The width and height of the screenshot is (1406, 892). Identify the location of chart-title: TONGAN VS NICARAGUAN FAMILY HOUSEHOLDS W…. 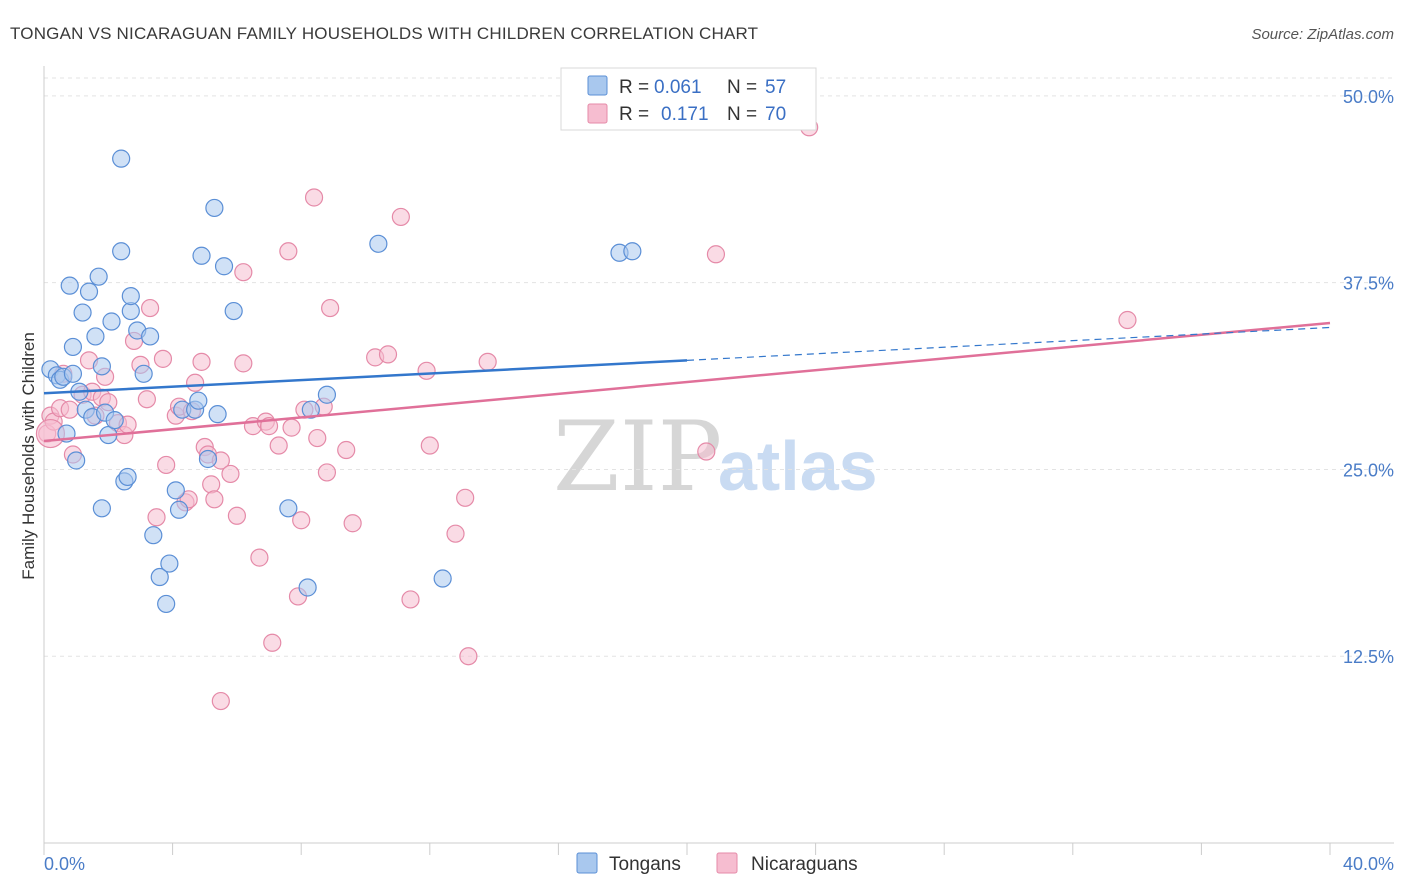
(384, 33).